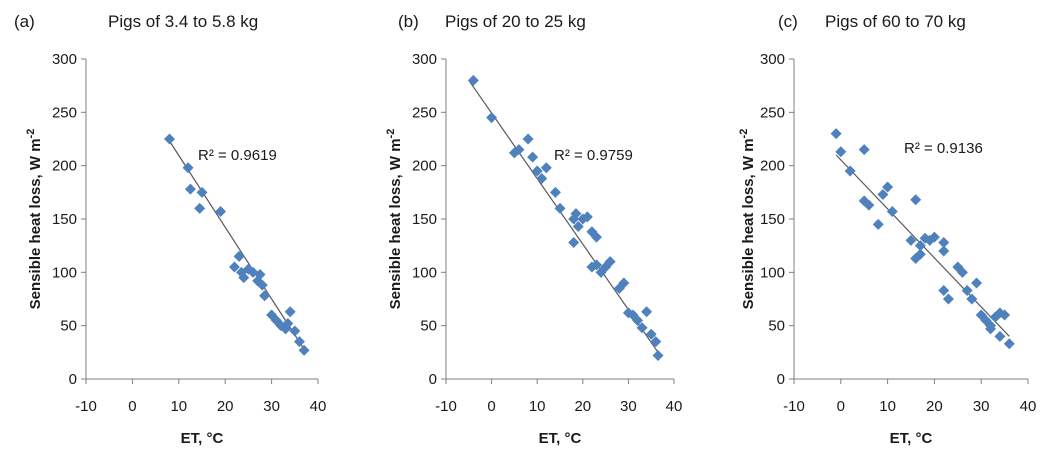 This screenshot has width=1048, height=456. Describe the element at coordinates (237, 245) in the screenshot. I see `trendline` at that location.